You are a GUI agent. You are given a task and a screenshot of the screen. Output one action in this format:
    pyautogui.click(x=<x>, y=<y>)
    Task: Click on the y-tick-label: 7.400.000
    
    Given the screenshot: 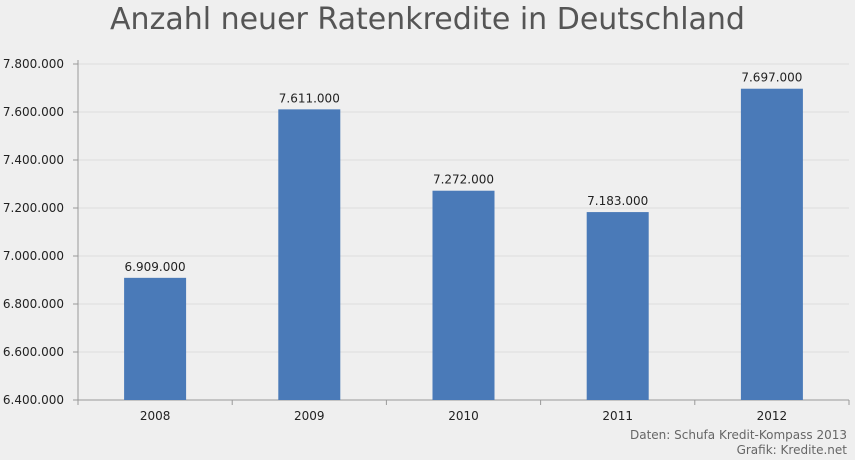 What is the action you would take?
    pyautogui.click(x=33, y=160)
    